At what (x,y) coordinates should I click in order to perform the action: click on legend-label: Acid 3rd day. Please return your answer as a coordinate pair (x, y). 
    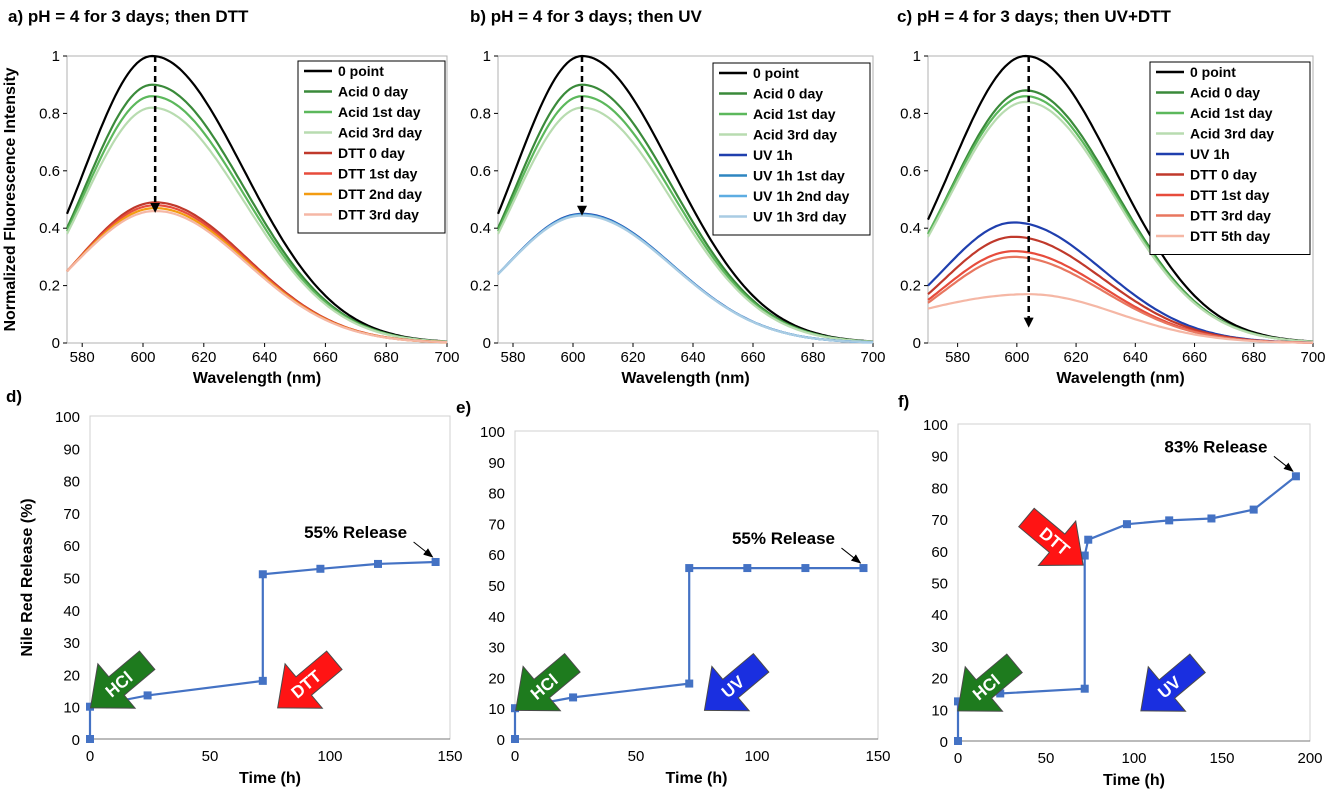
    Looking at the image, I should click on (1232, 134).